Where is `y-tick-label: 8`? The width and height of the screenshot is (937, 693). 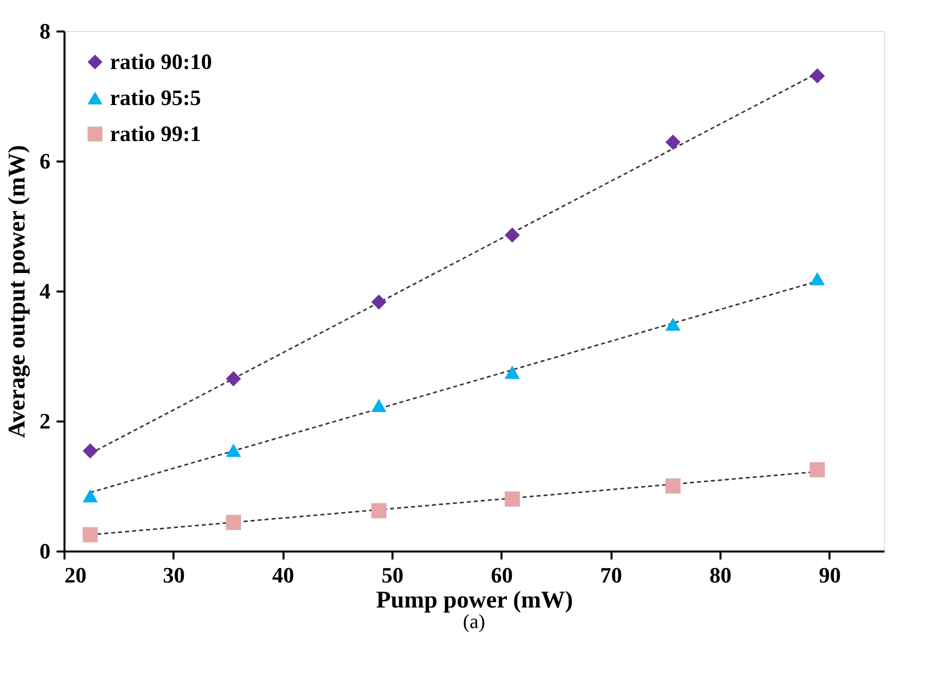 y-tick-label: 8 is located at coordinates (45, 31).